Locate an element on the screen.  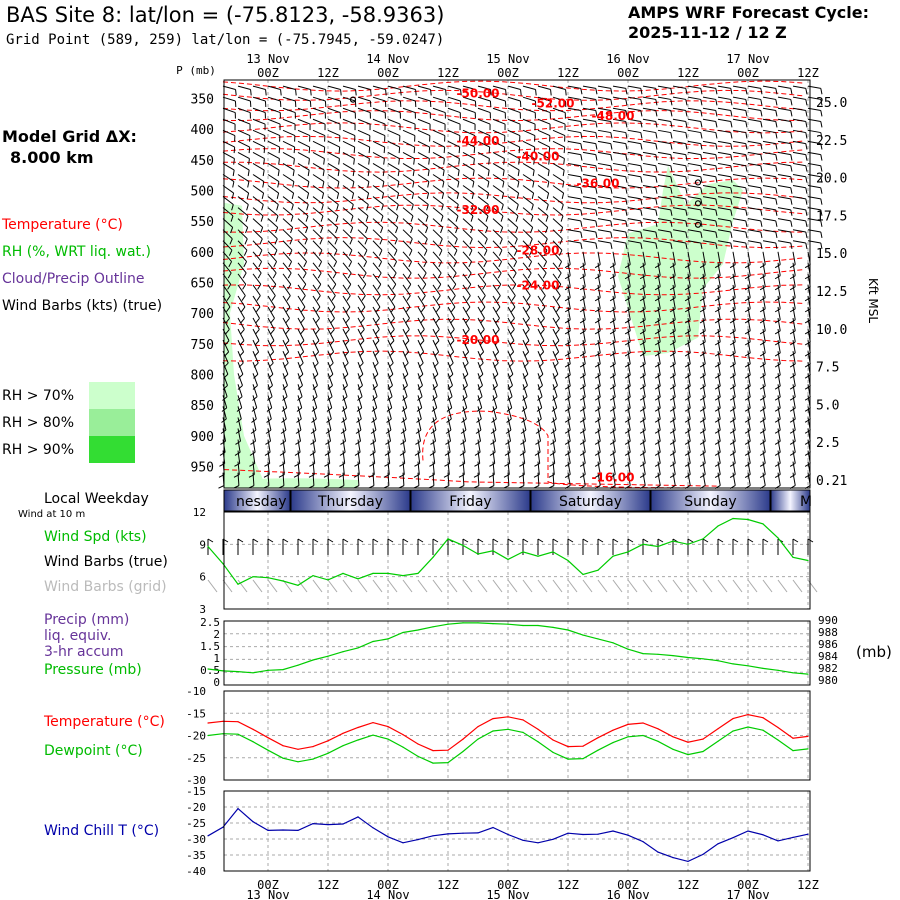
label-precip-2: liq. equiv. is located at coordinates (78, 636).